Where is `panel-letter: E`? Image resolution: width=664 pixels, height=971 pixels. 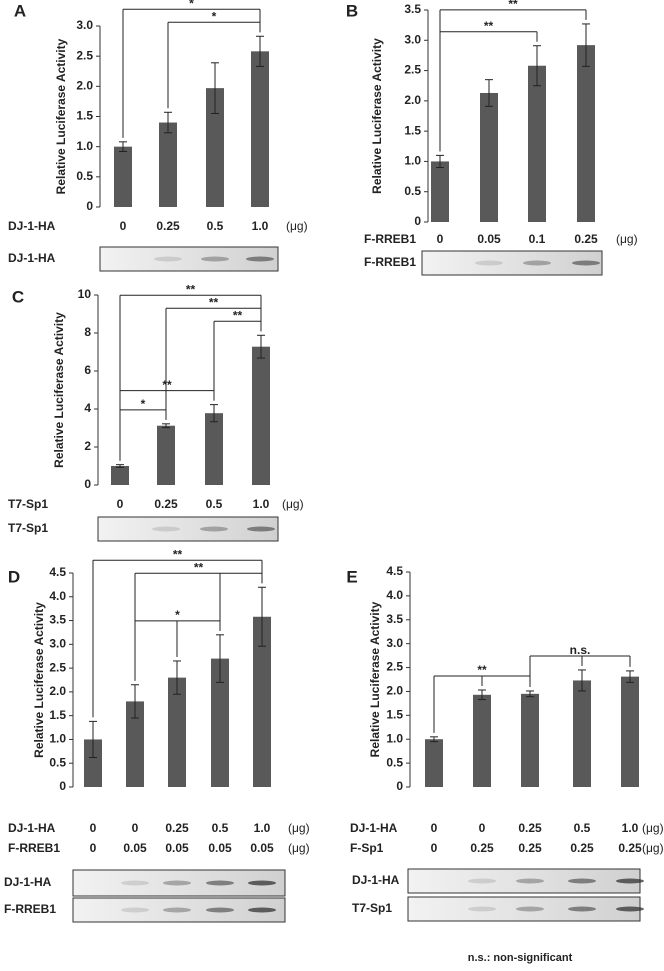
panel-letter: E is located at coordinates (351, 576).